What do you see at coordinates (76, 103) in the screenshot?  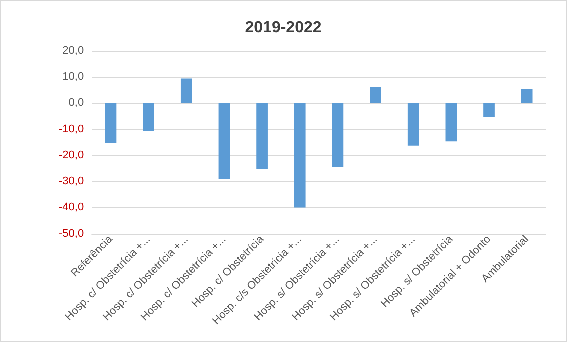 I see `y-tick-label: 0,0` at bounding box center [76, 103].